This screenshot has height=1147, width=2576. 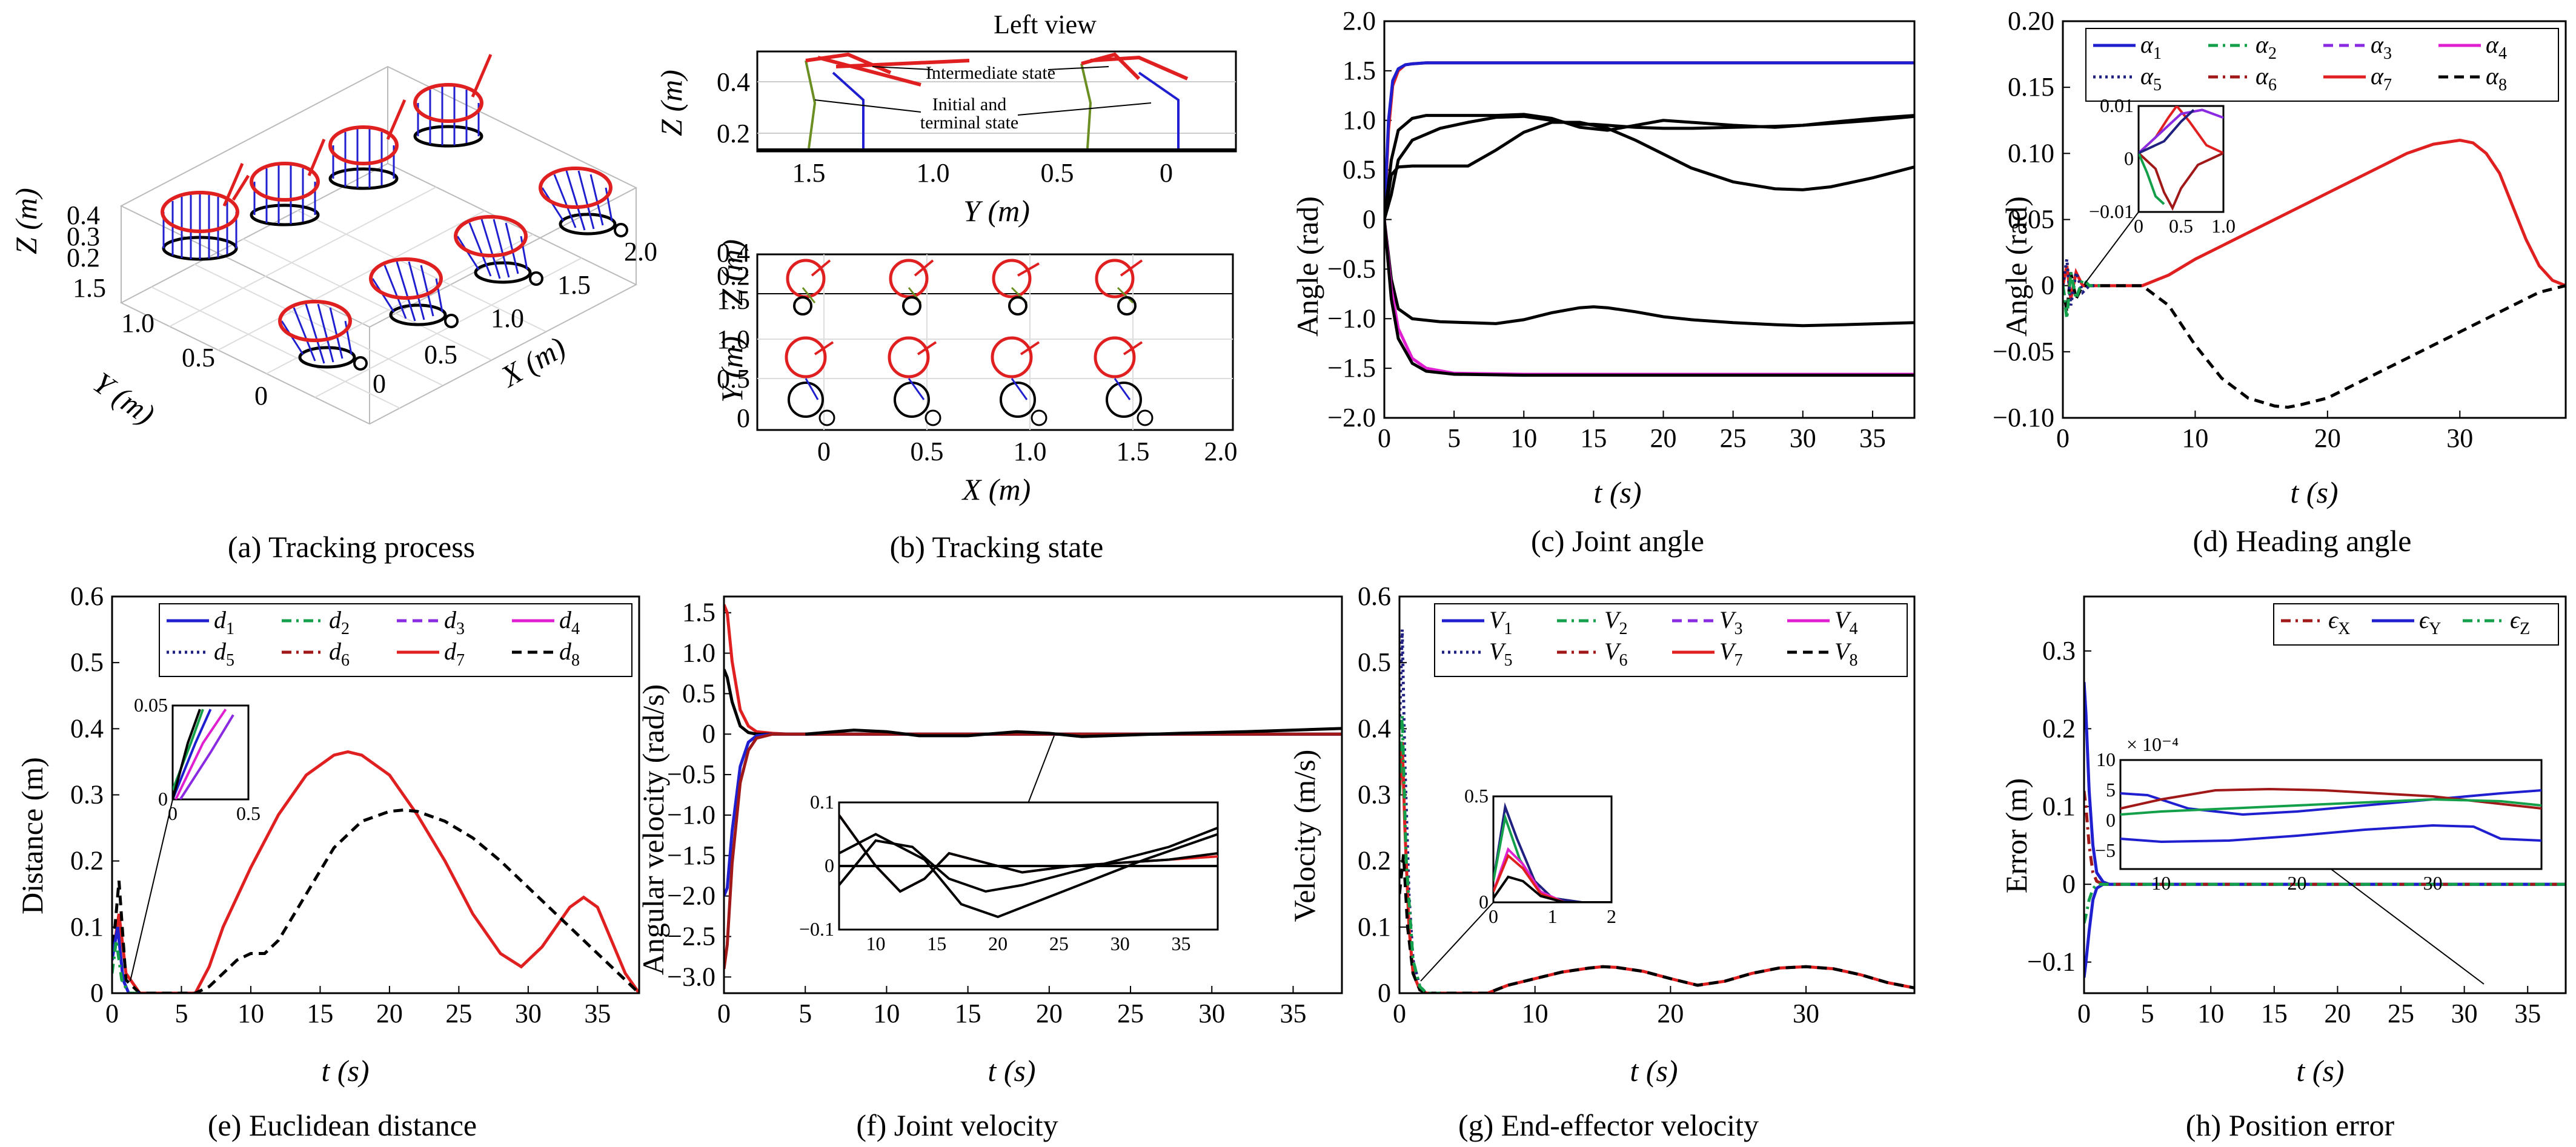 I want to click on a-ytick-0: 0, so click(x=261, y=396).